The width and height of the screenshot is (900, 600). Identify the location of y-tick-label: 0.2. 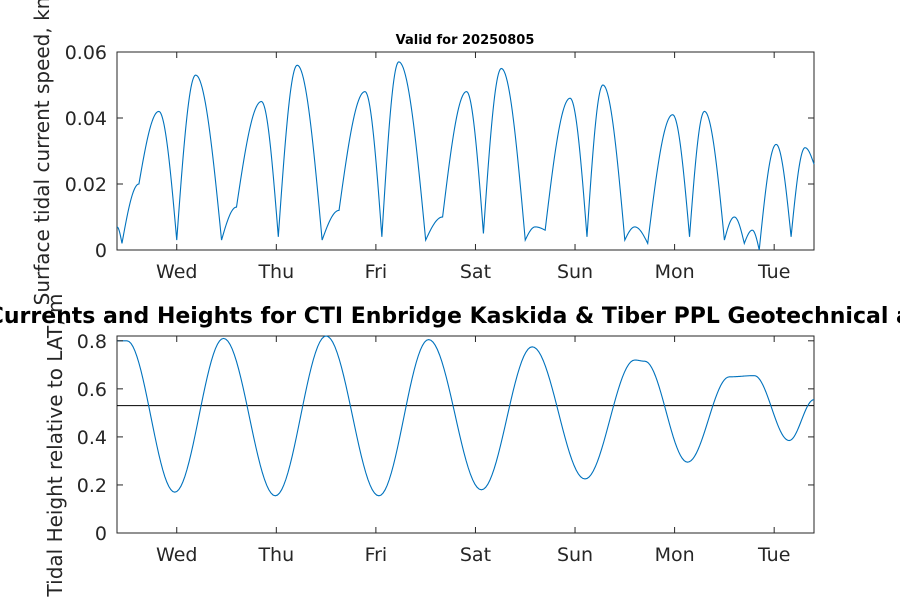
(92, 486).